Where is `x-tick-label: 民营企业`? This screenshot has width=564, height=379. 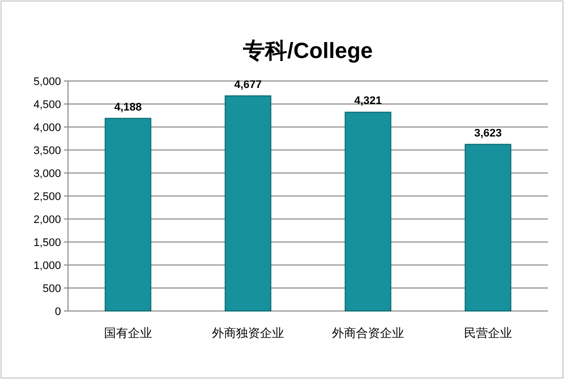 x-tick-label: 民营企业 is located at coordinates (488, 333).